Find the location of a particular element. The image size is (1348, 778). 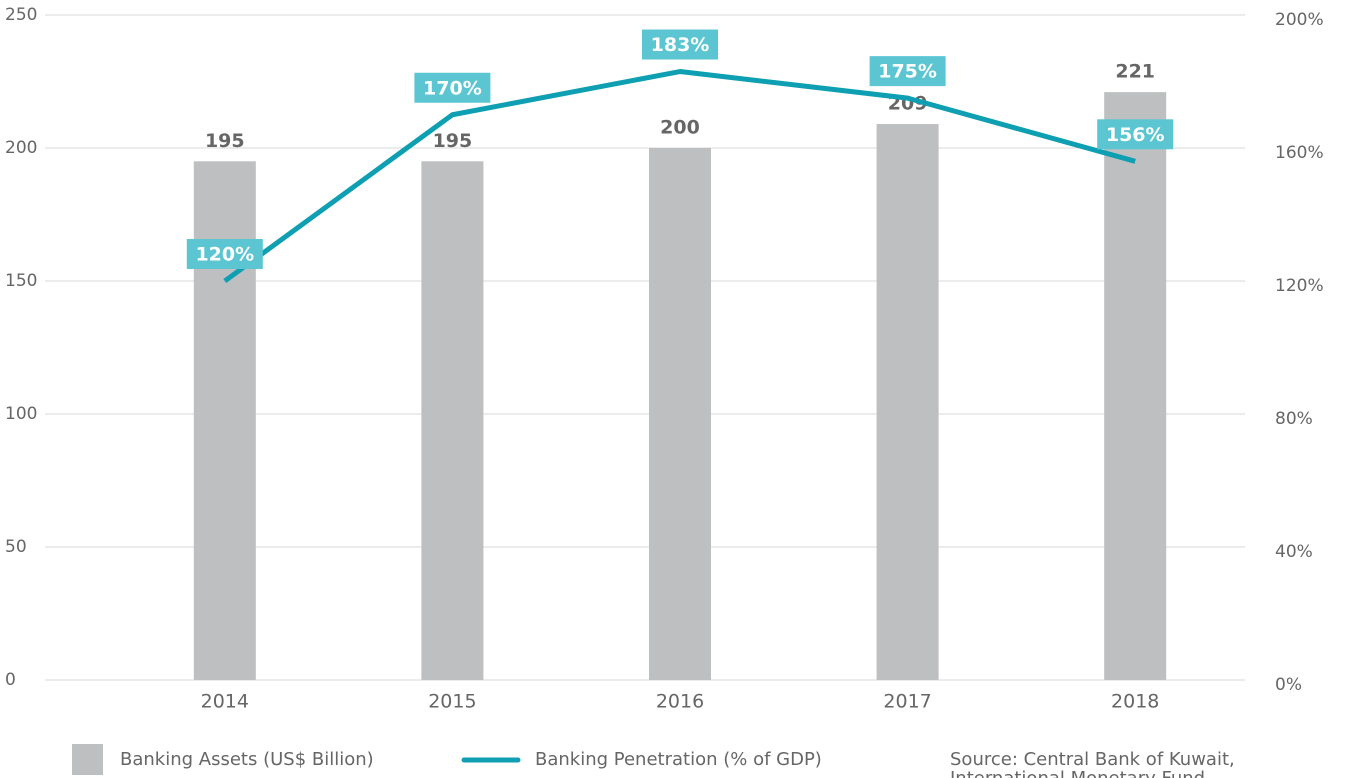

x-tick-label: 2018 is located at coordinates (1135, 702).